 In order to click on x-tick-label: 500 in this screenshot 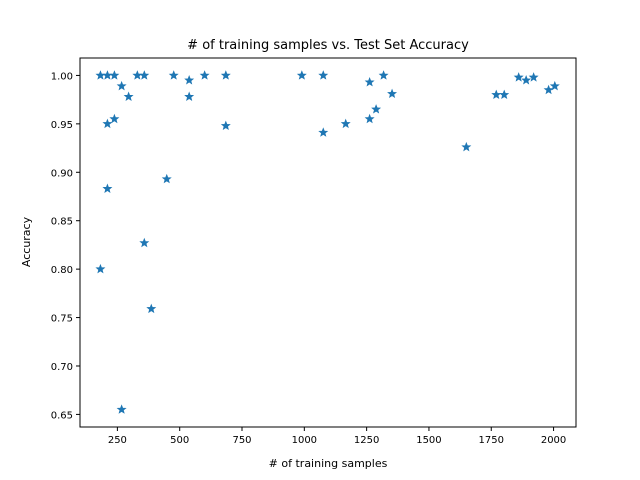, I will do `click(179, 440)`.